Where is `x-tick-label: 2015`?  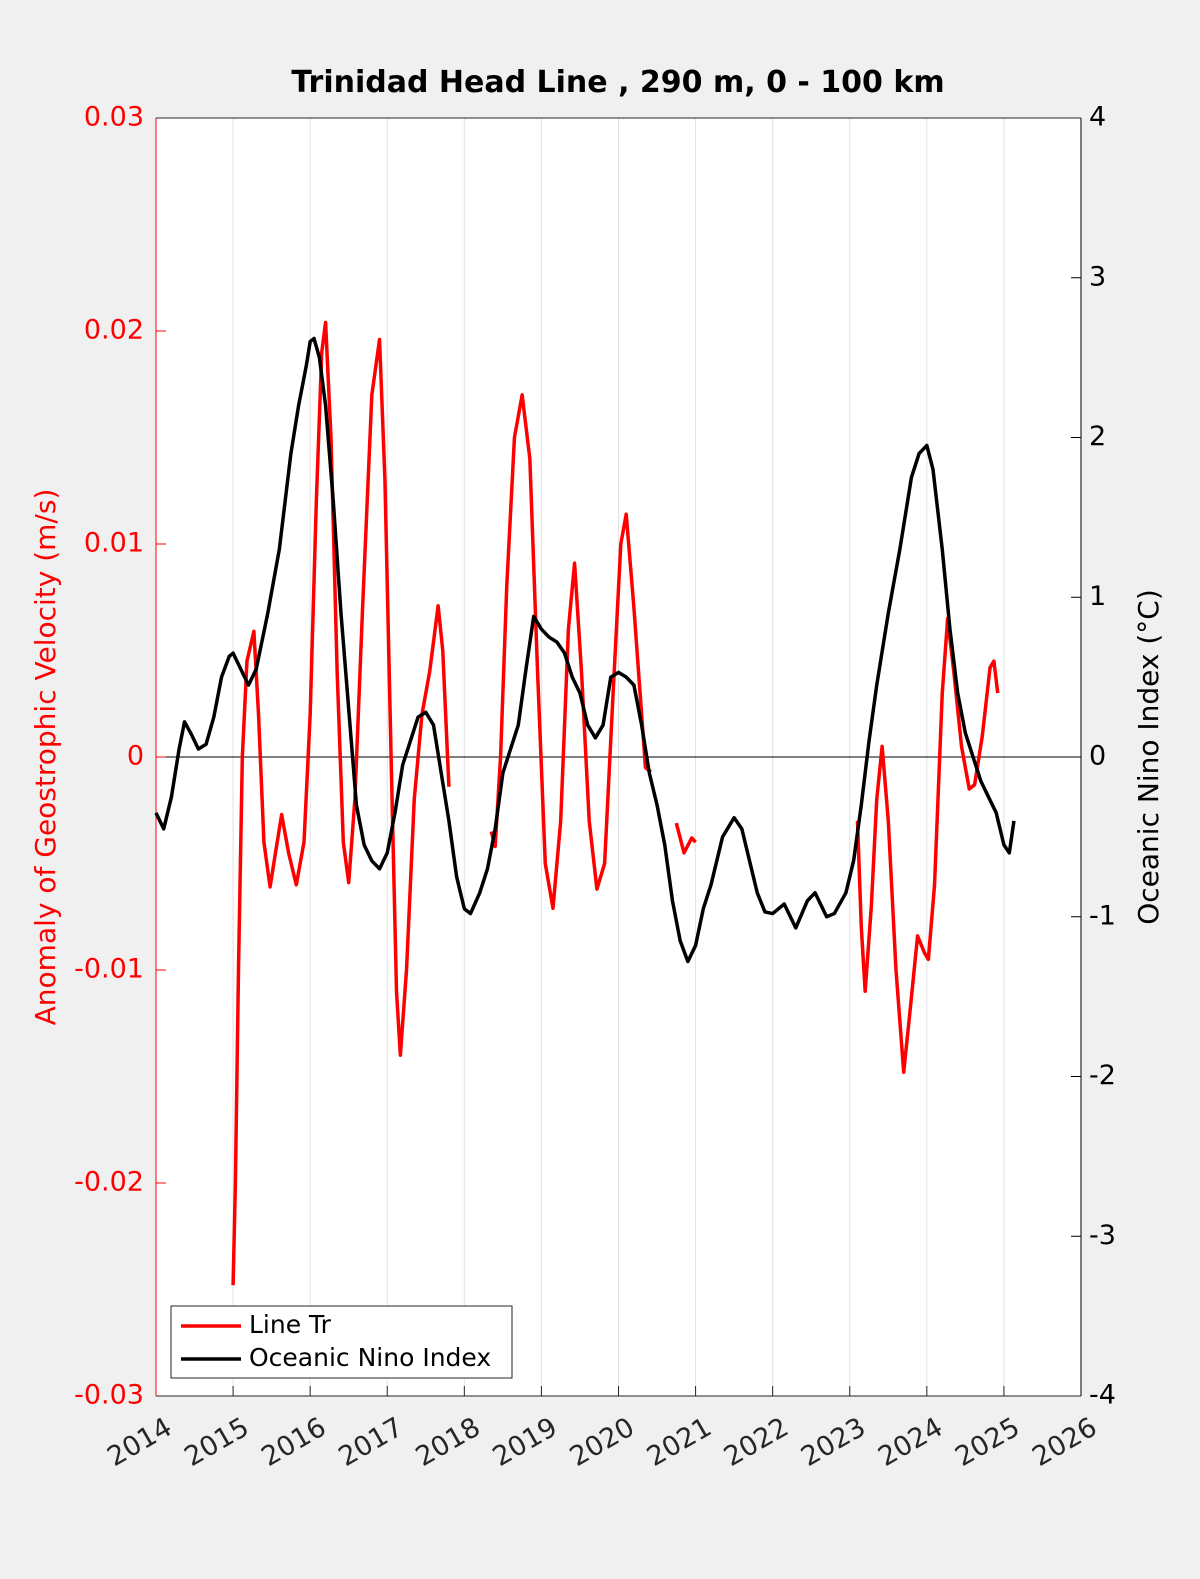 x-tick-label: 2015 is located at coordinates (216, 1442).